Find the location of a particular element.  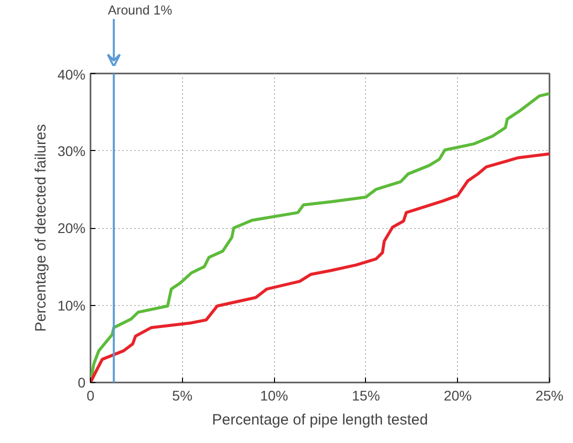

x-tick-label: 15% is located at coordinates (366, 396).